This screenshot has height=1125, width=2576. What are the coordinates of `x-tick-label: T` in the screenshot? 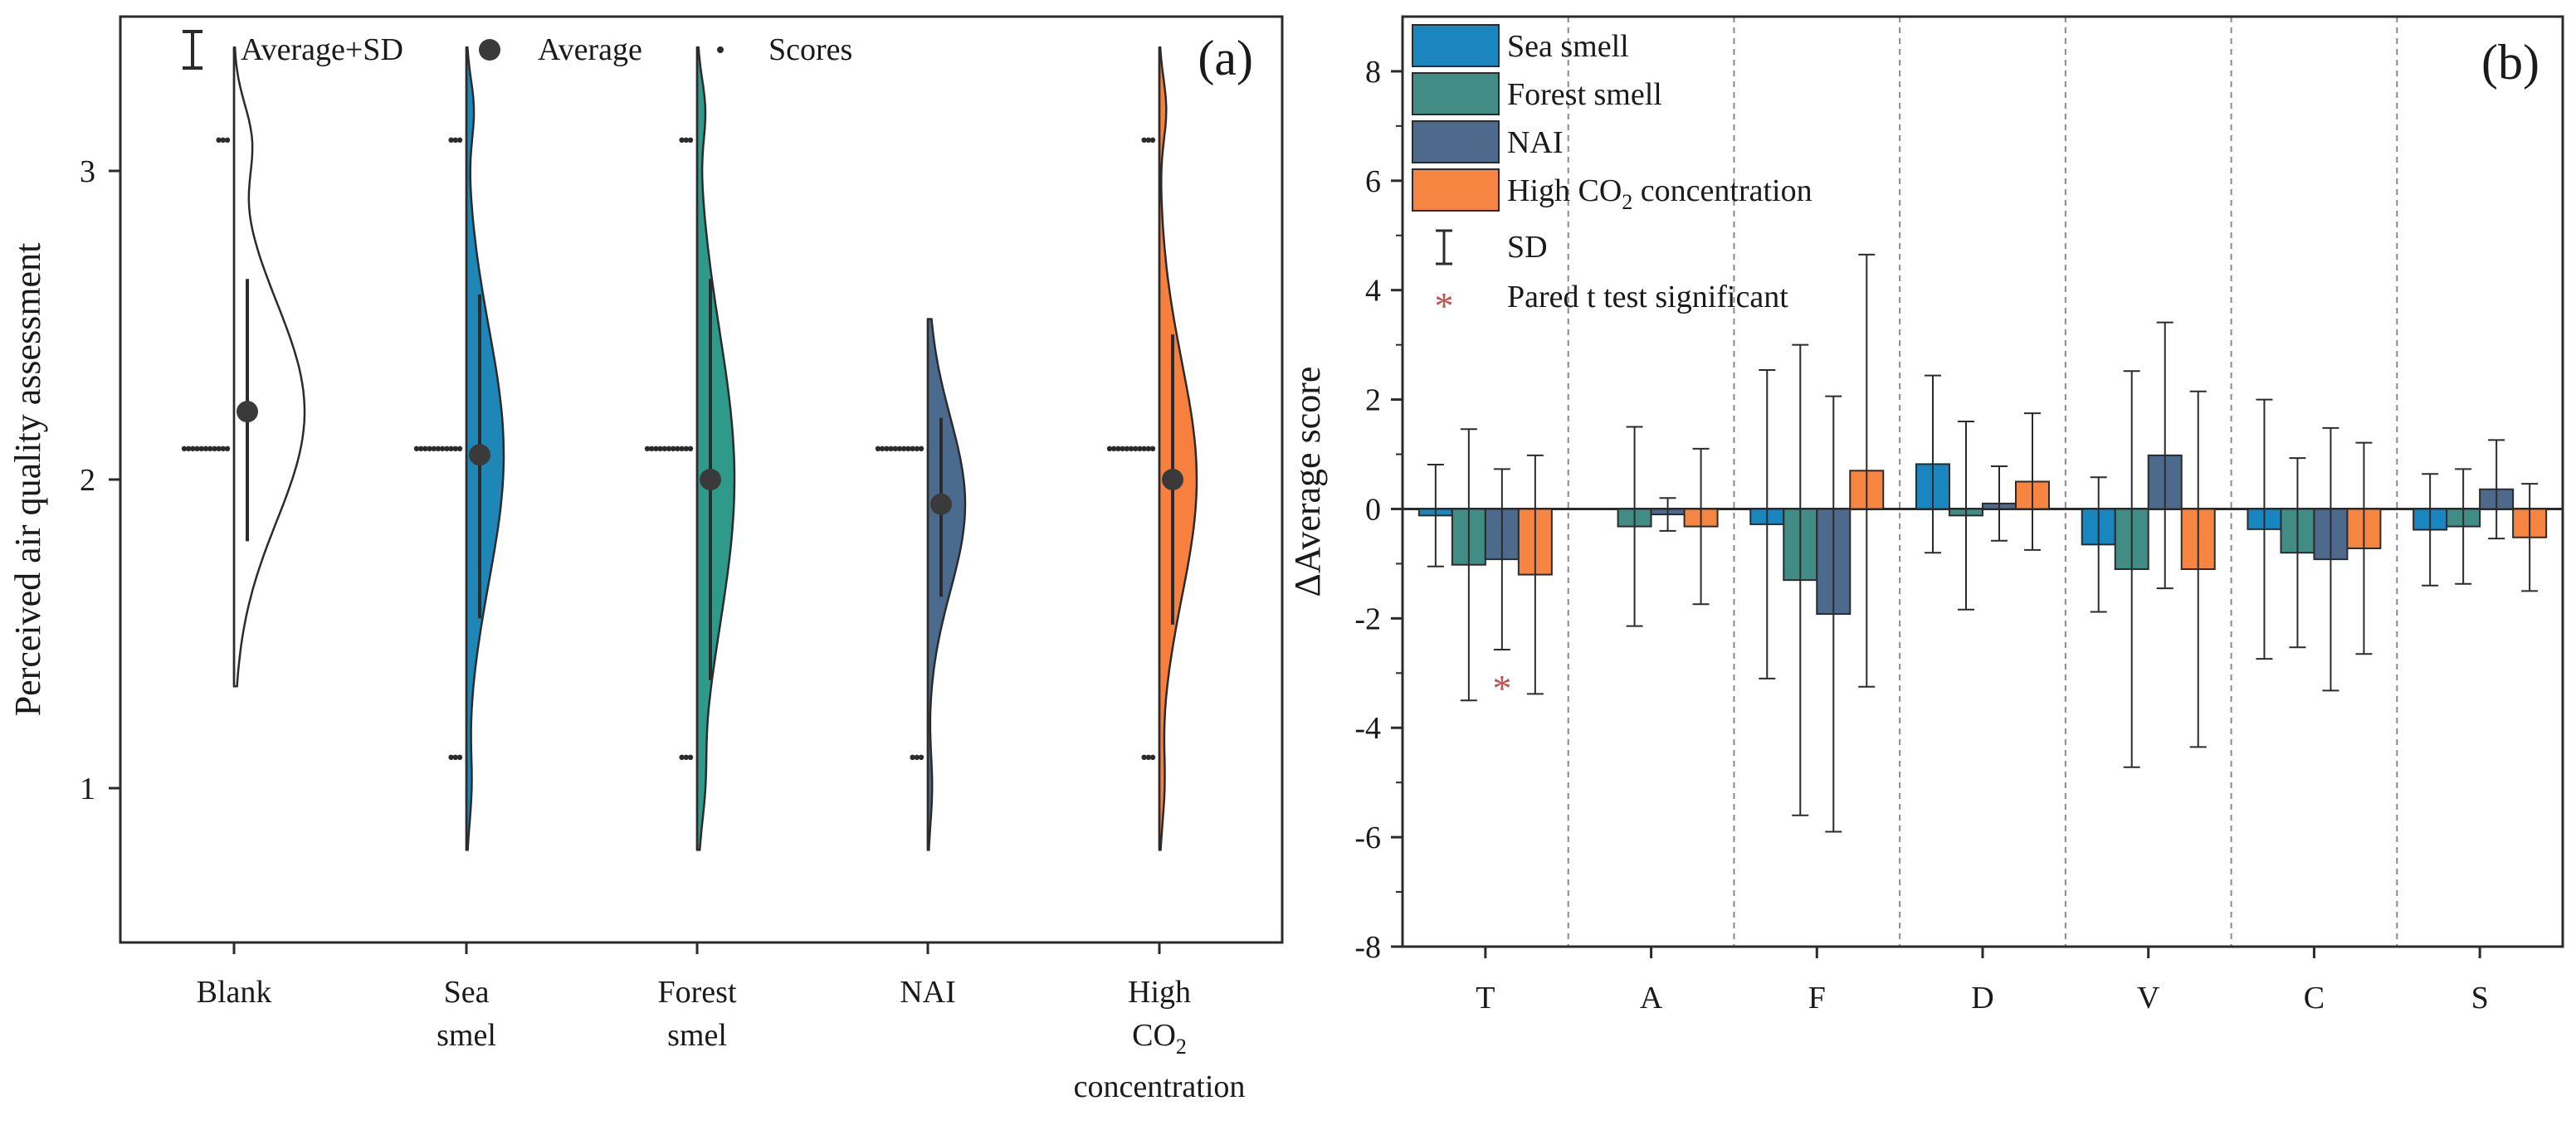 It's located at (1486, 998).